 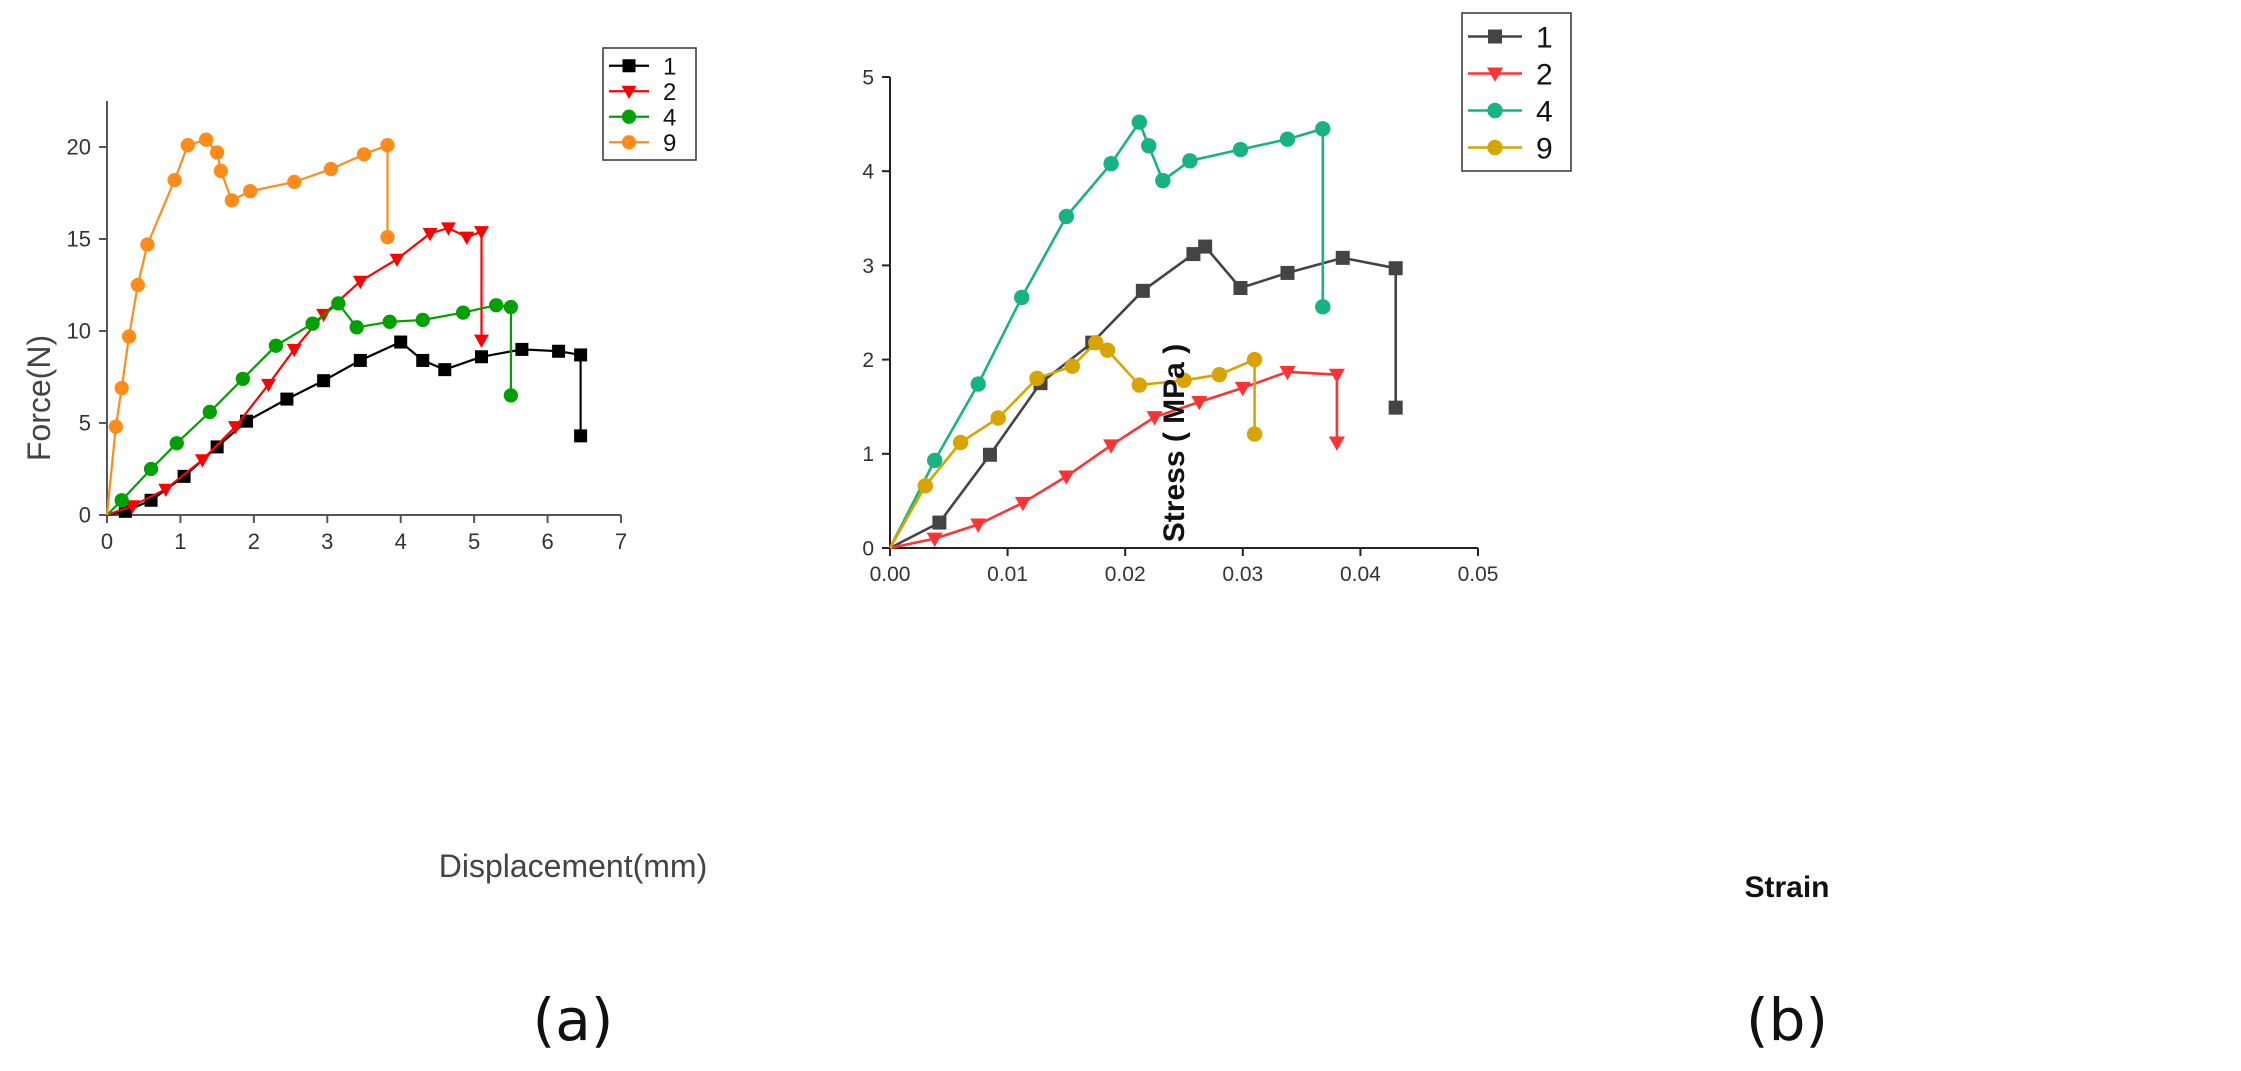 What do you see at coordinates (344, 428) in the screenshot?
I see `series-1-line` at bounding box center [344, 428].